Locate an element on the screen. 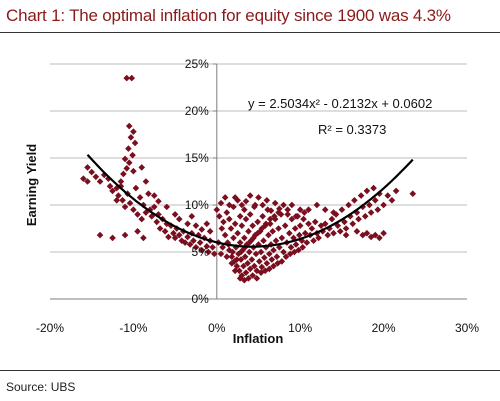  title-rule is located at coordinates (250, 32).